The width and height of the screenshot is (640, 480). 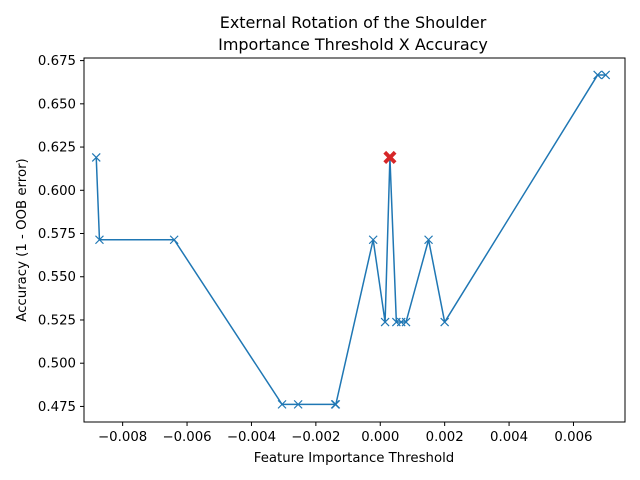 What do you see at coordinates (57, 364) in the screenshot?
I see `y-tick-label: 0.500` at bounding box center [57, 364].